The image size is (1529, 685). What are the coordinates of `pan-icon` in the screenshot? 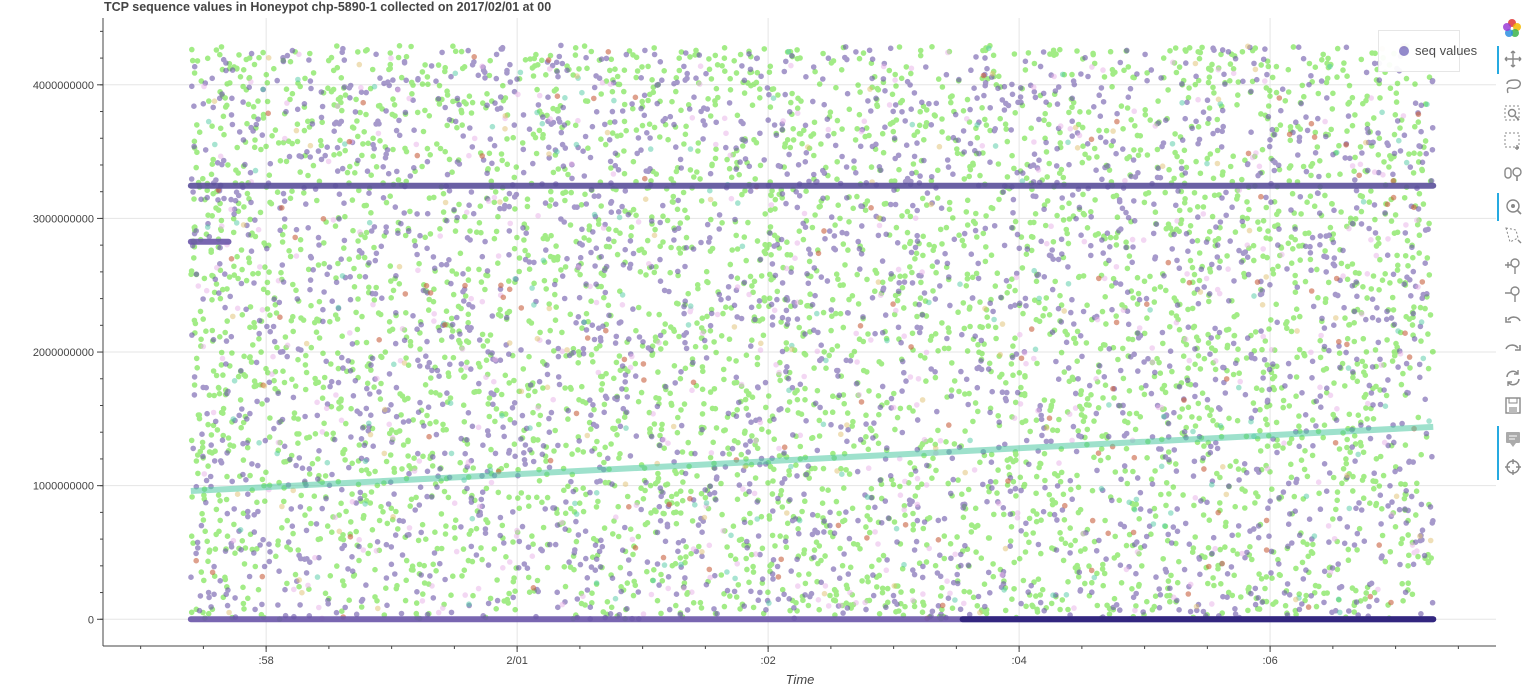 It's located at (1513, 59).